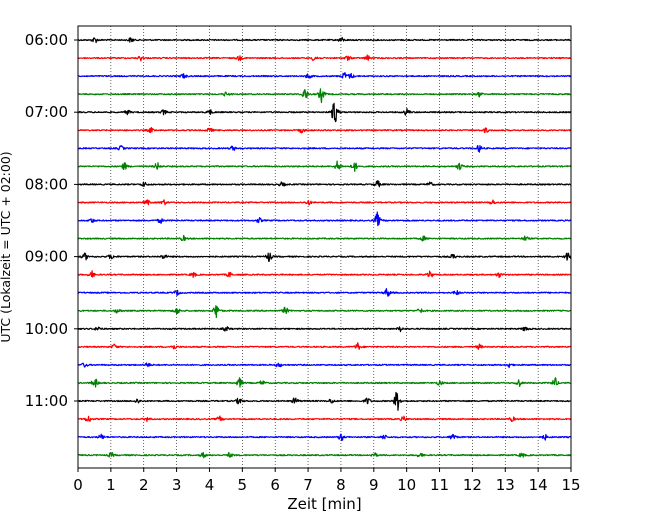 The height and width of the screenshot is (520, 650). What do you see at coordinates (341, 485) in the screenshot?
I see `x-tick-label: 8` at bounding box center [341, 485].